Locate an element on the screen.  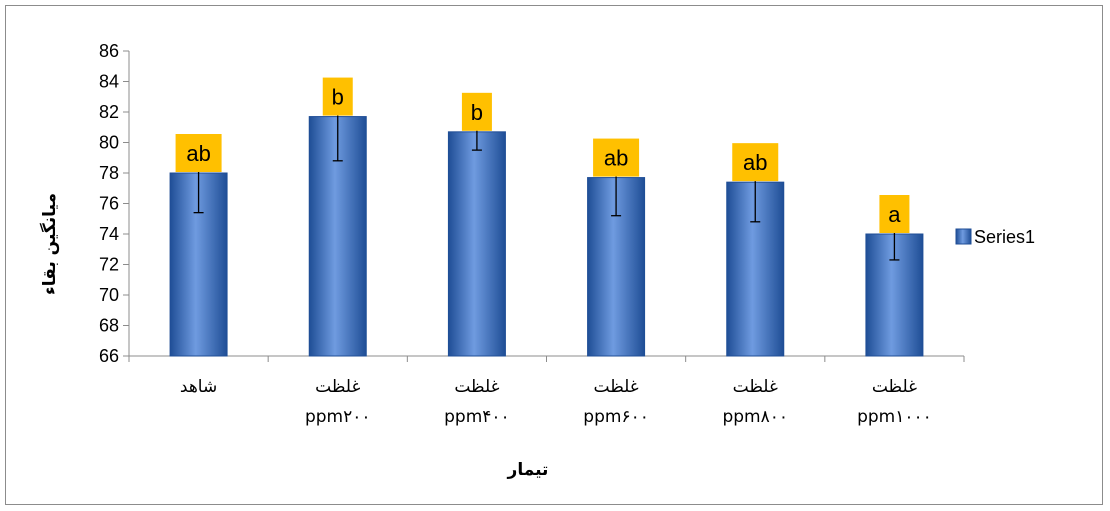
y-tick-label: 72 is located at coordinates (109, 265).